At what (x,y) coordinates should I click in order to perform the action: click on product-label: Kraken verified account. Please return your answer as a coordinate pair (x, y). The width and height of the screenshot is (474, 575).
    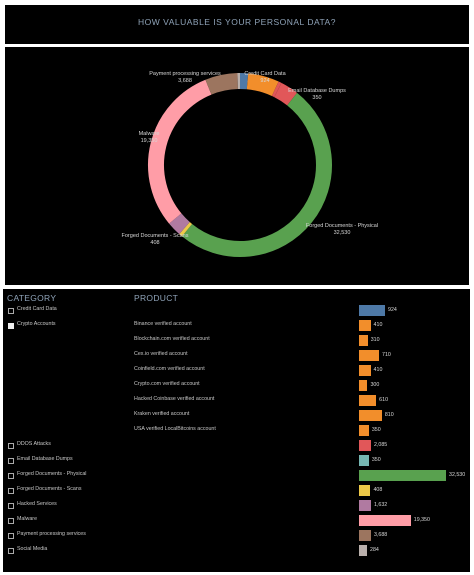
    Looking at the image, I should click on (162, 414).